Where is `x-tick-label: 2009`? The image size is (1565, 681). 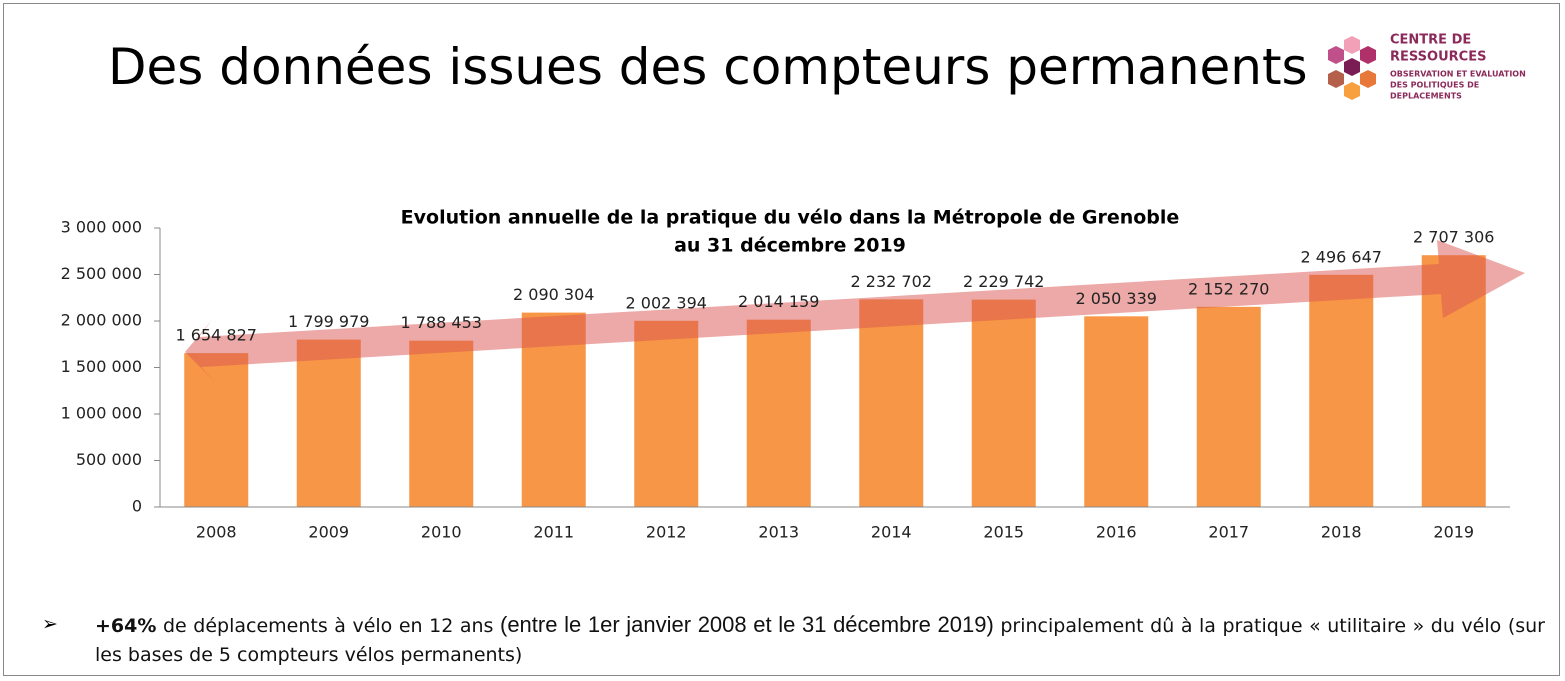
x-tick-label: 2009 is located at coordinates (328, 532).